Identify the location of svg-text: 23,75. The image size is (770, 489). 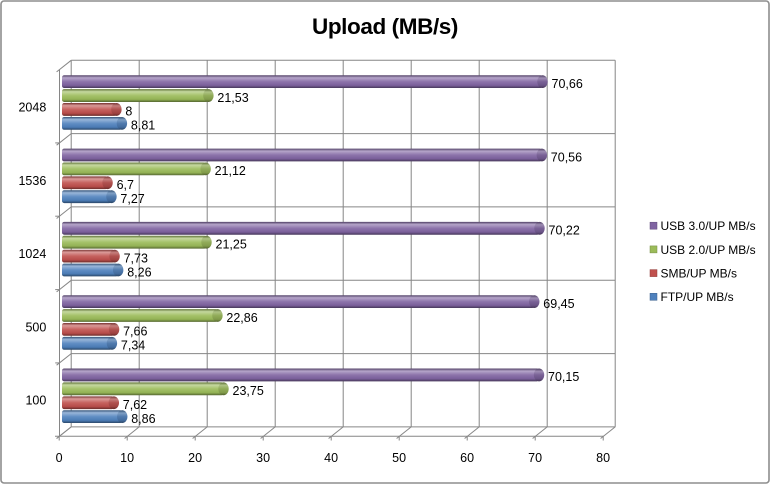
(248, 391).